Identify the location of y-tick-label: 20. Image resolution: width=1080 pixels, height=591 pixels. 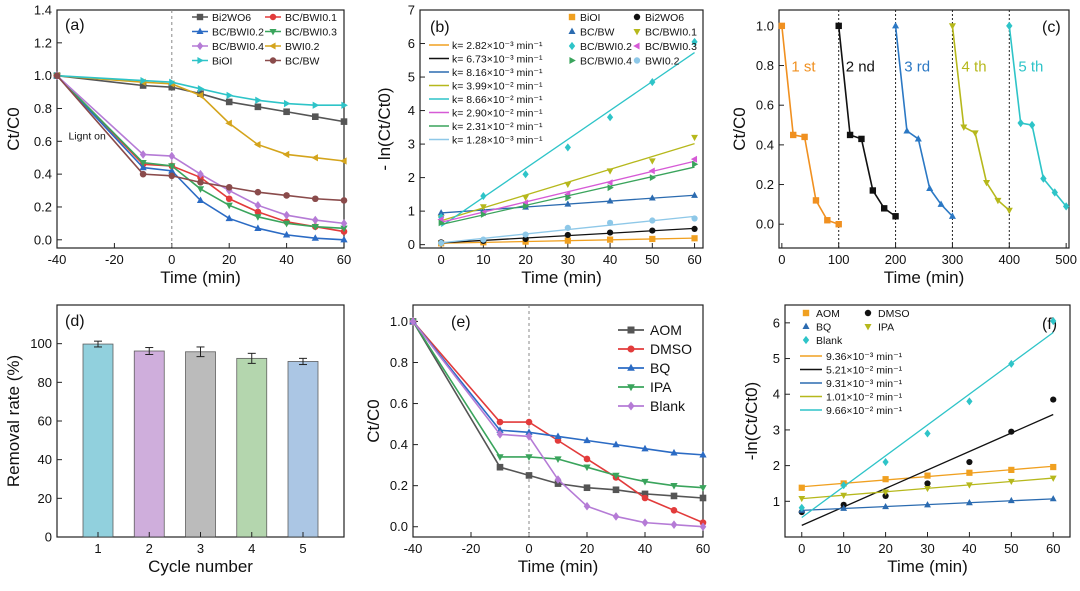
(45, 498).